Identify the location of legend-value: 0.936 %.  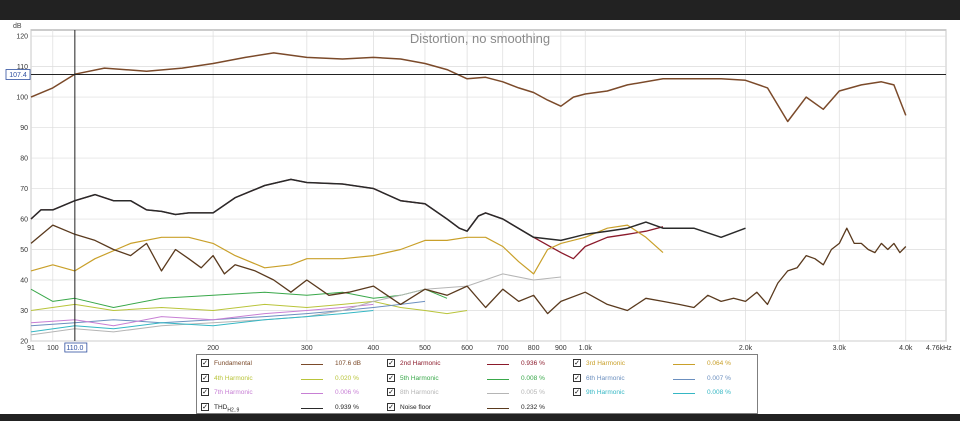
(533, 363).